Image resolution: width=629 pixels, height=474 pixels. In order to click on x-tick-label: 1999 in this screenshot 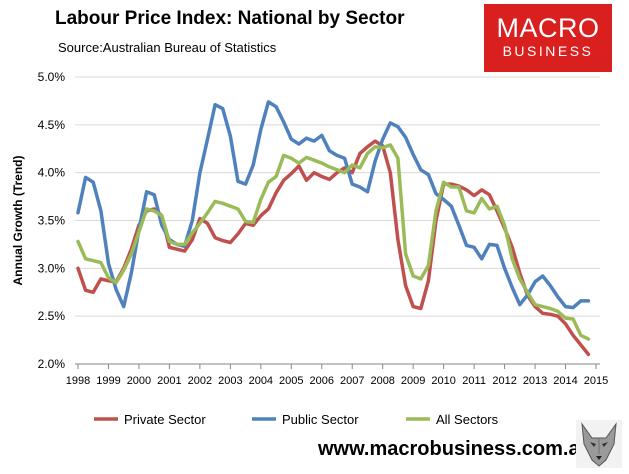, I will do `click(108, 381)`.